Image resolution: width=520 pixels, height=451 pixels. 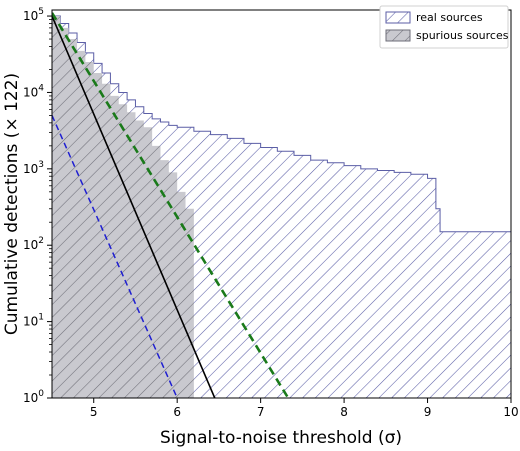 What do you see at coordinates (344, 412) in the screenshot?
I see `x-tick-label: 8` at bounding box center [344, 412].